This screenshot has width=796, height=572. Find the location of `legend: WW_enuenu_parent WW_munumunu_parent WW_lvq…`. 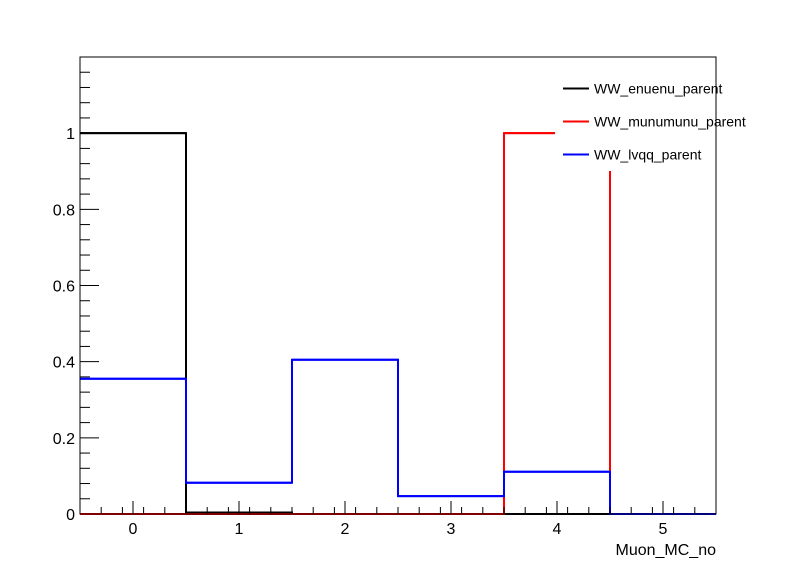

legend: WW_enuenu_parent WW_munumunu_parent WW_lvq… is located at coordinates (650, 121).